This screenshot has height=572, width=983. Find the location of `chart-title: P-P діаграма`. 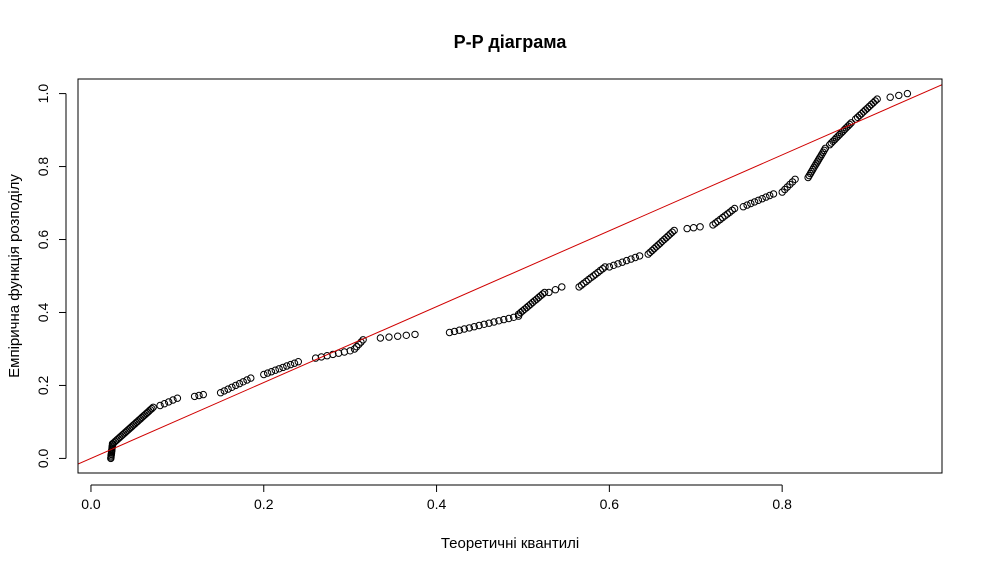

chart-title: P-P діаграма is located at coordinates (511, 42).